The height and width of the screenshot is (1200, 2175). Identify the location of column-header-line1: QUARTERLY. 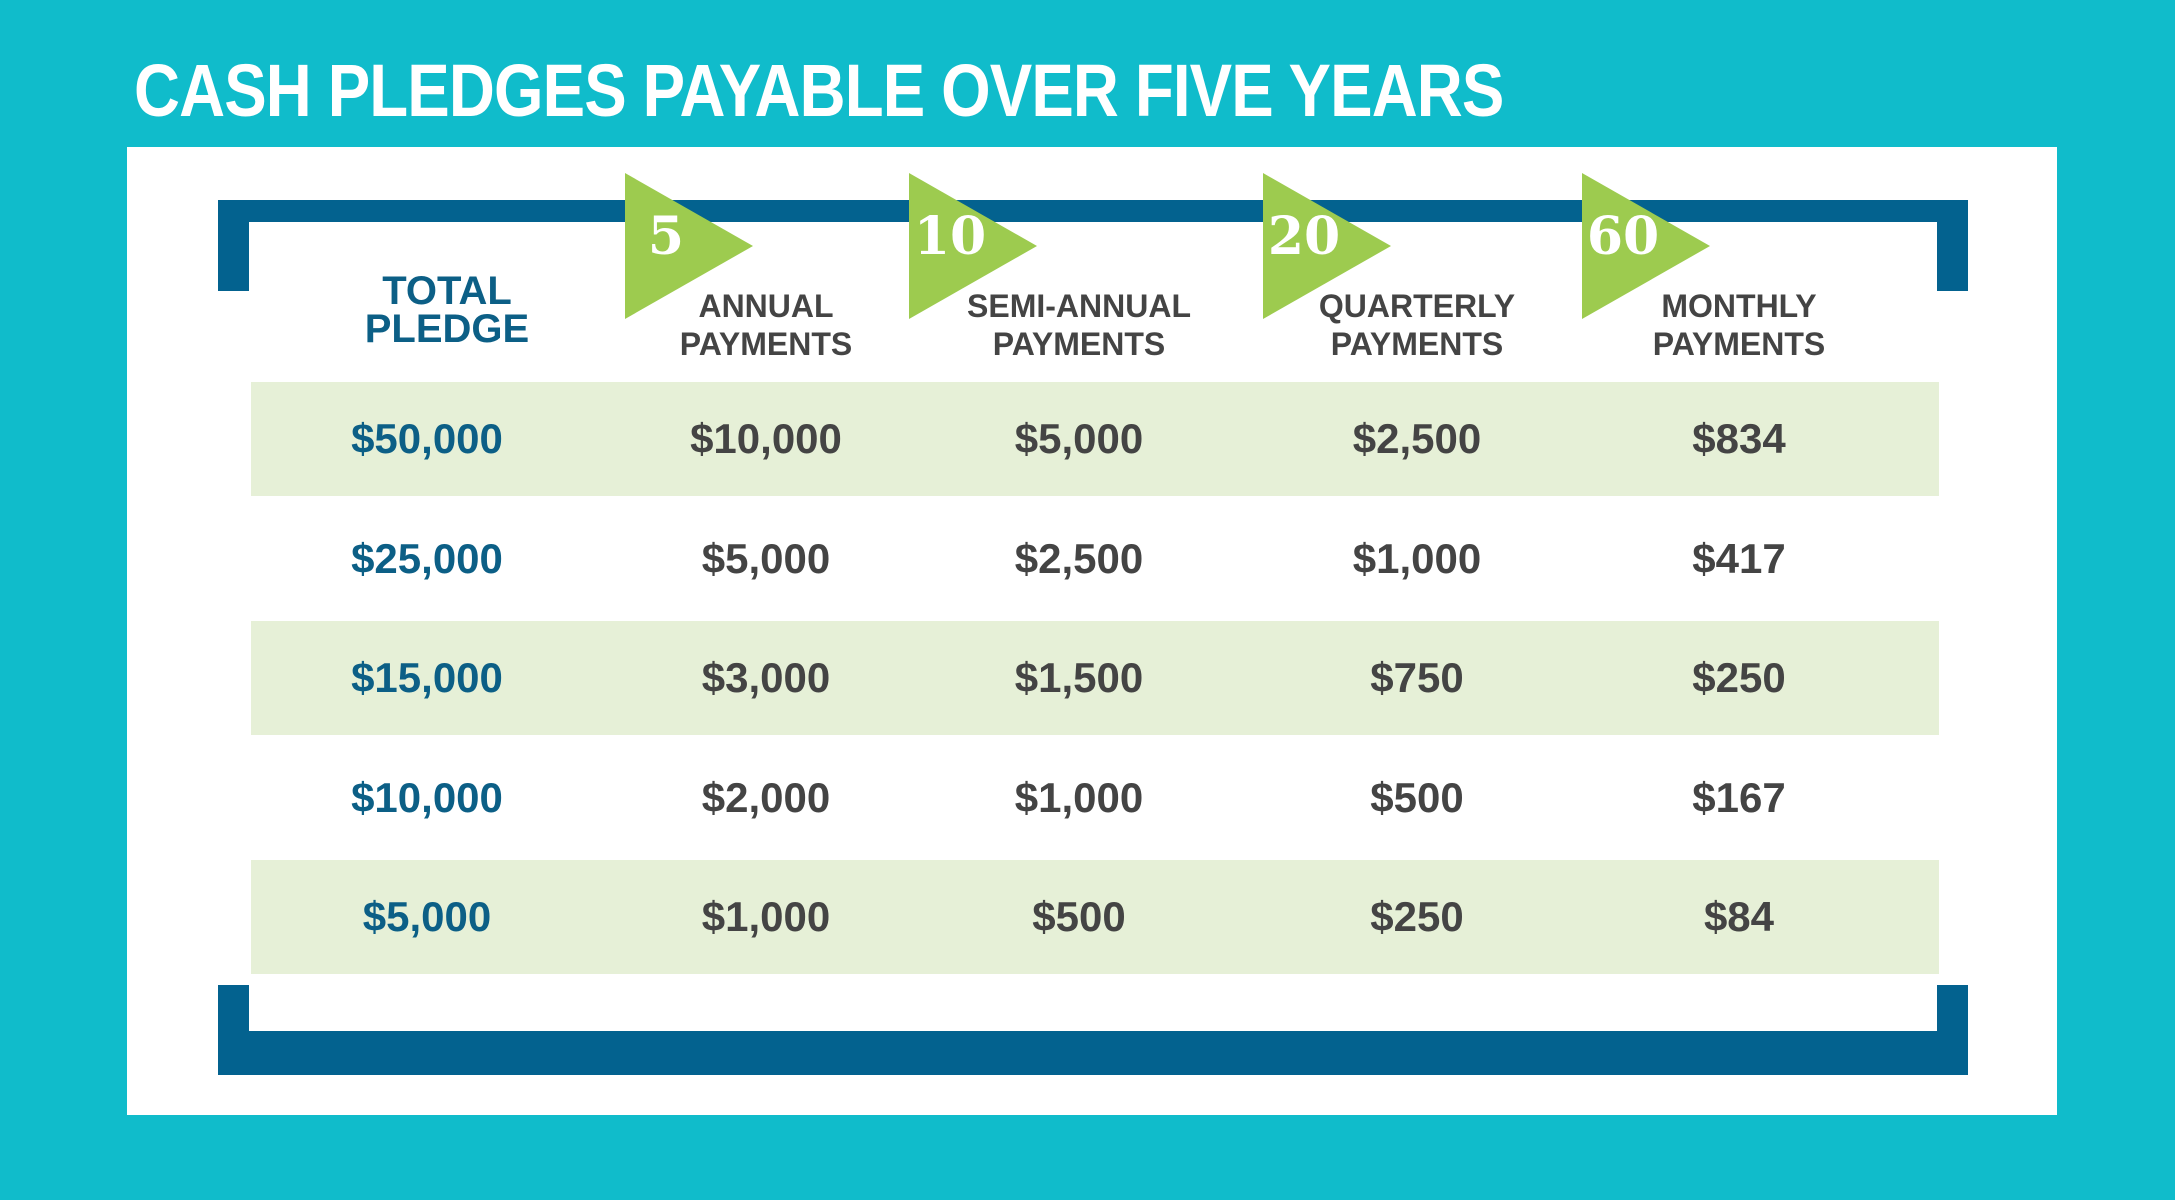
(1417, 306).